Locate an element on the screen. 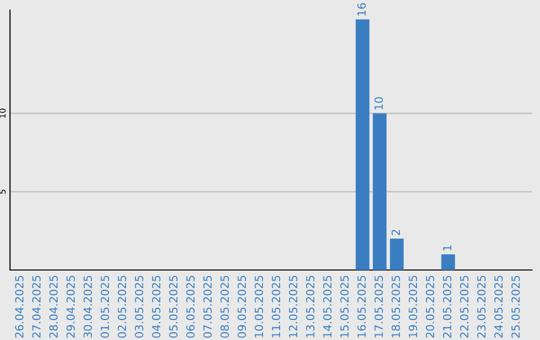 The height and width of the screenshot is (340, 540). x-tick-label: 07.05.2025 is located at coordinates (207, 307).